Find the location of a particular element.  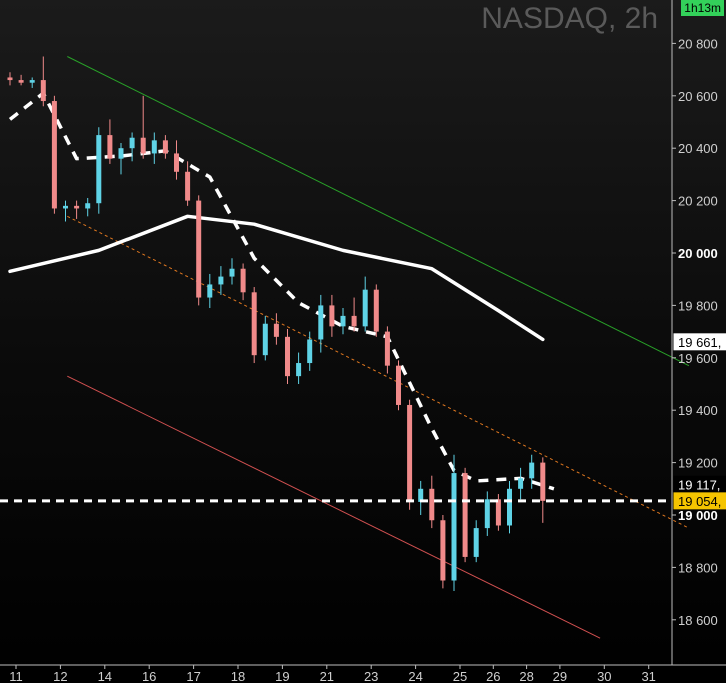

chart-title: NASDAQ, 2h is located at coordinates (569, 18).